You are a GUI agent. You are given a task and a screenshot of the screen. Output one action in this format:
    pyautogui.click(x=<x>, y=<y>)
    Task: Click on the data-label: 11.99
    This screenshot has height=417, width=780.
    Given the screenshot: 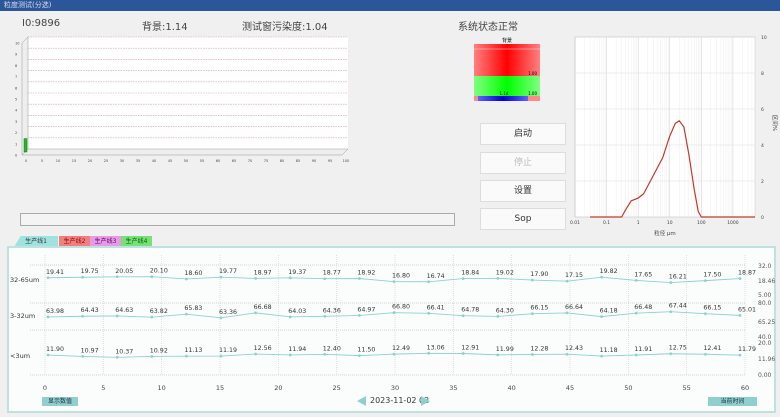 What is the action you would take?
    pyautogui.click(x=505, y=349)
    